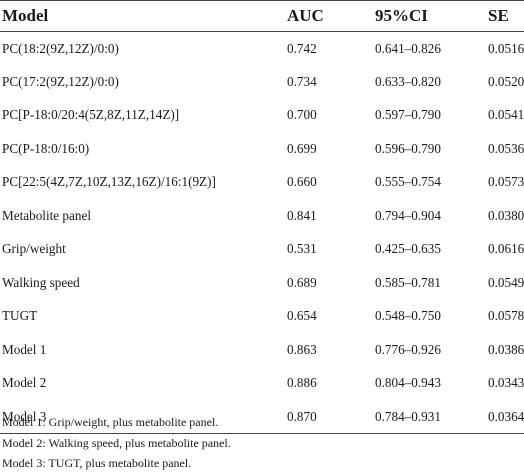 The image size is (524, 474). What do you see at coordinates (302, 282) in the screenshot?
I see `cell-auc: 0.689` at bounding box center [302, 282].